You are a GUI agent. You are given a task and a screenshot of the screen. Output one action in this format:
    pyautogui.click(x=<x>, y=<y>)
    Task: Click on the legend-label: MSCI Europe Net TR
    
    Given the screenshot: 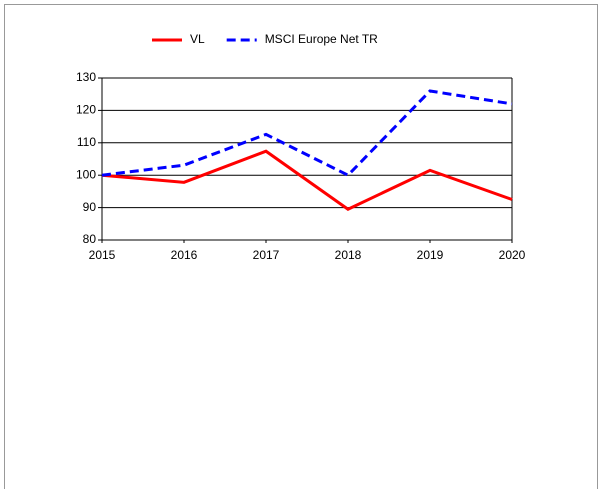 What is the action you would take?
    pyautogui.click(x=321, y=39)
    